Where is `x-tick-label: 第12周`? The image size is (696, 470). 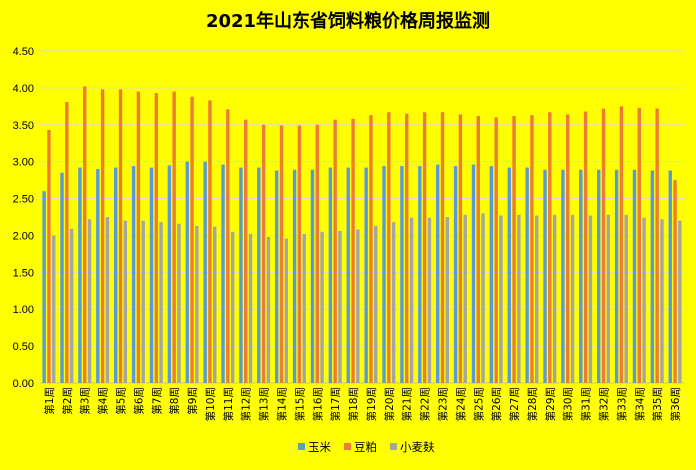
x-tick-label: 第12周 is located at coordinates (246, 404).